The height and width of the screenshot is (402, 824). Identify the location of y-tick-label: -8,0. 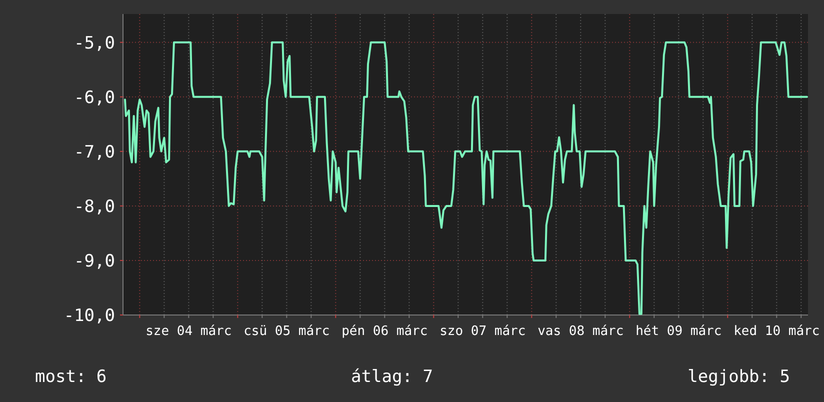
(94, 206).